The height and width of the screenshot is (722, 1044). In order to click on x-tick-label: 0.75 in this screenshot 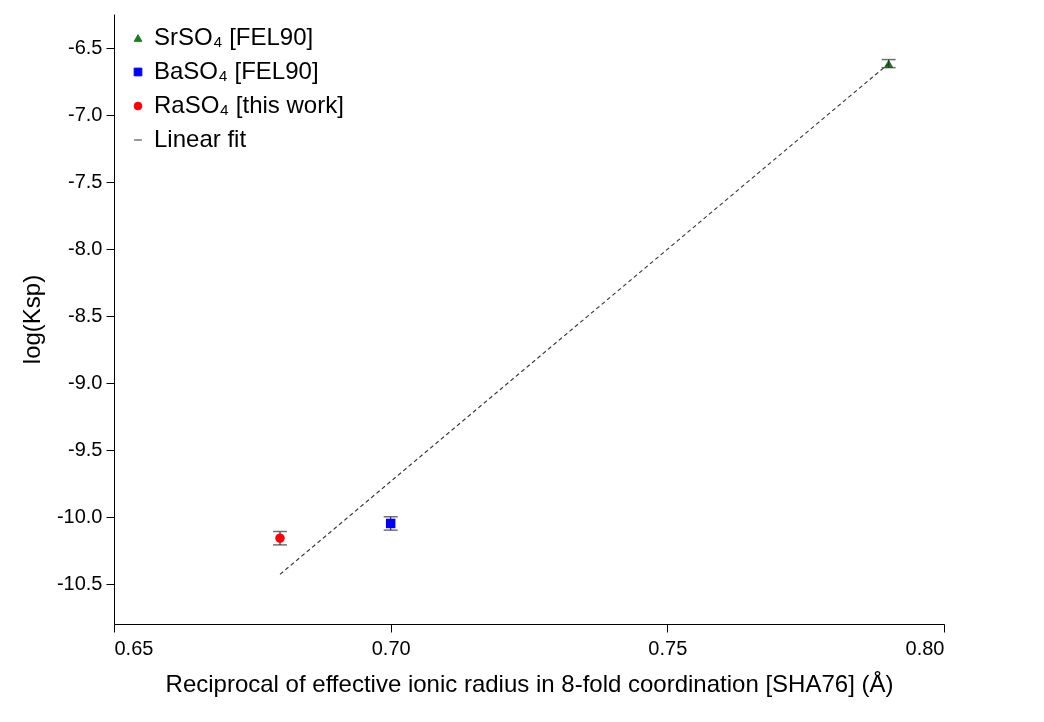, I will do `click(668, 647)`.